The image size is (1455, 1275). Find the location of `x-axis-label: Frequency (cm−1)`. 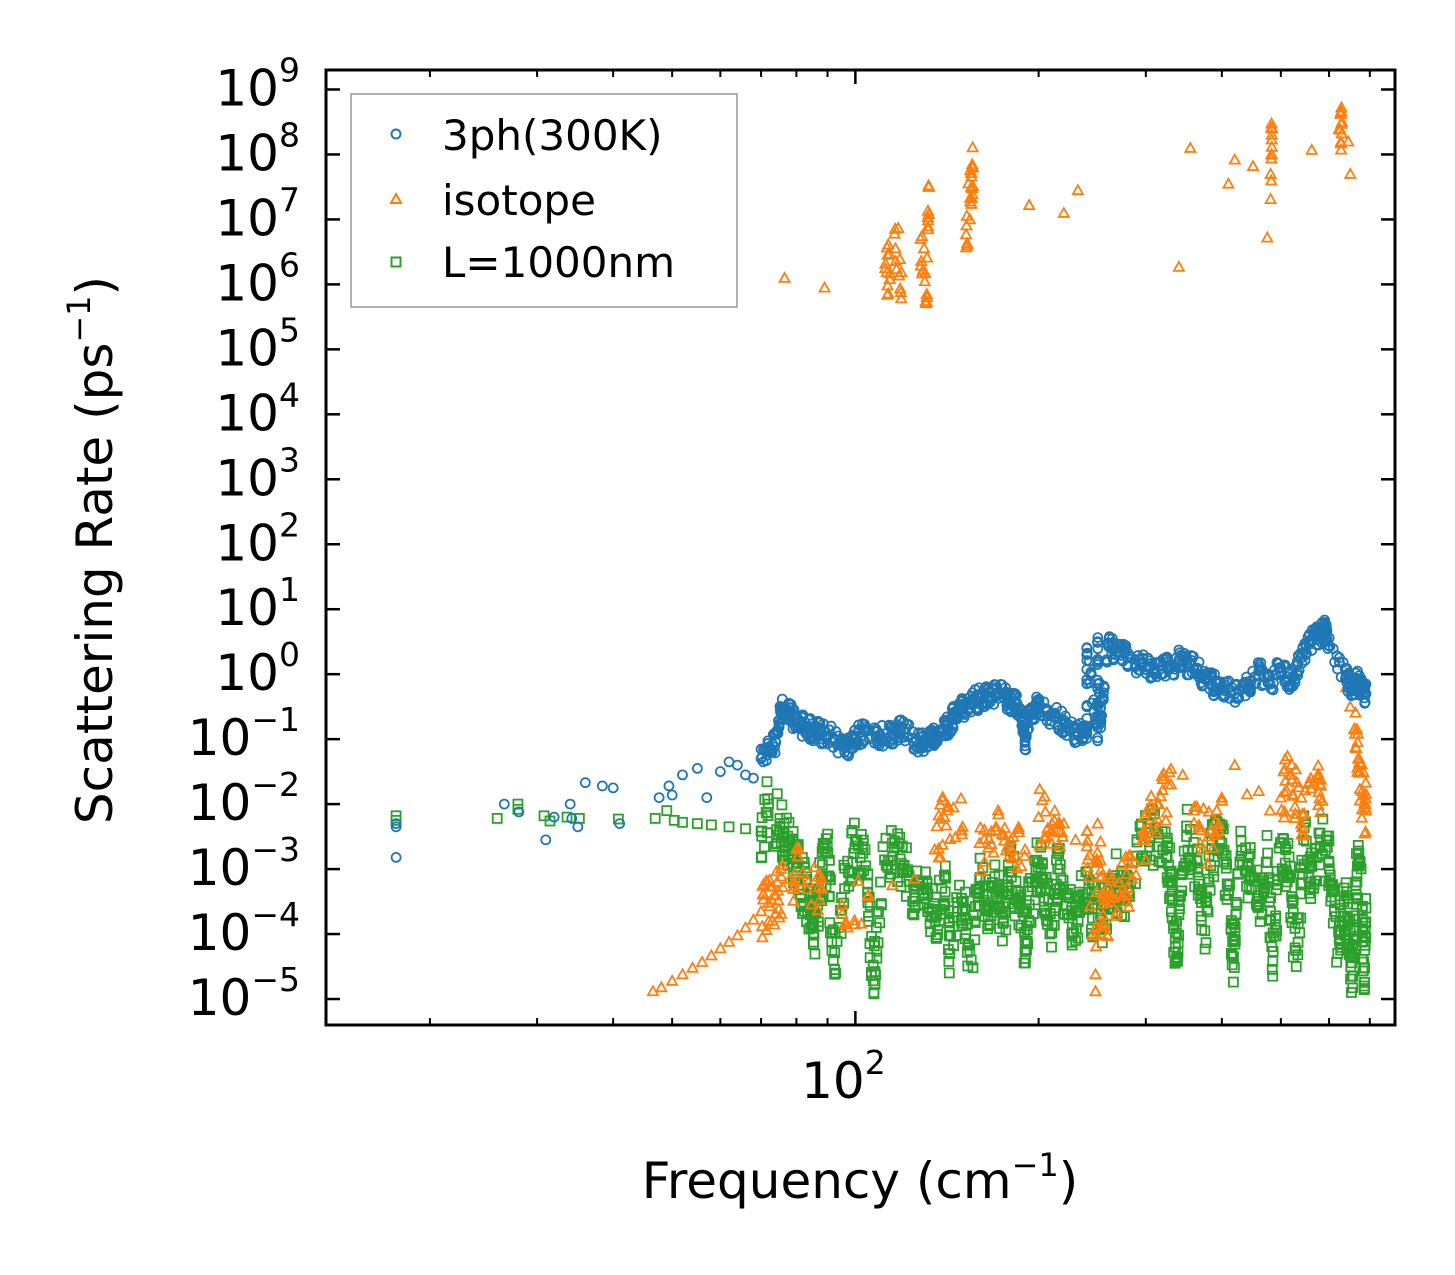

x-axis-label: Frequency (cm−1) is located at coordinates (860, 1178).